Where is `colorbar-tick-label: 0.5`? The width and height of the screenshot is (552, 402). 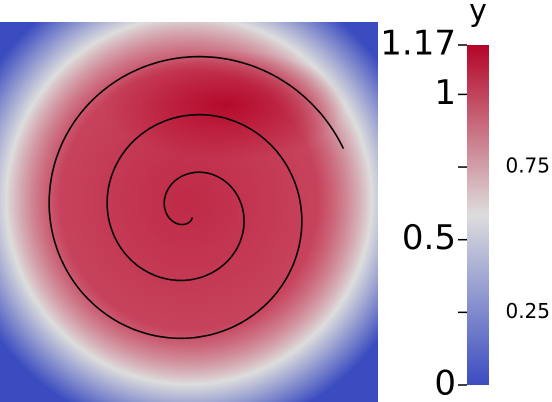 colorbar-tick-label: 0.5 is located at coordinates (429, 238).